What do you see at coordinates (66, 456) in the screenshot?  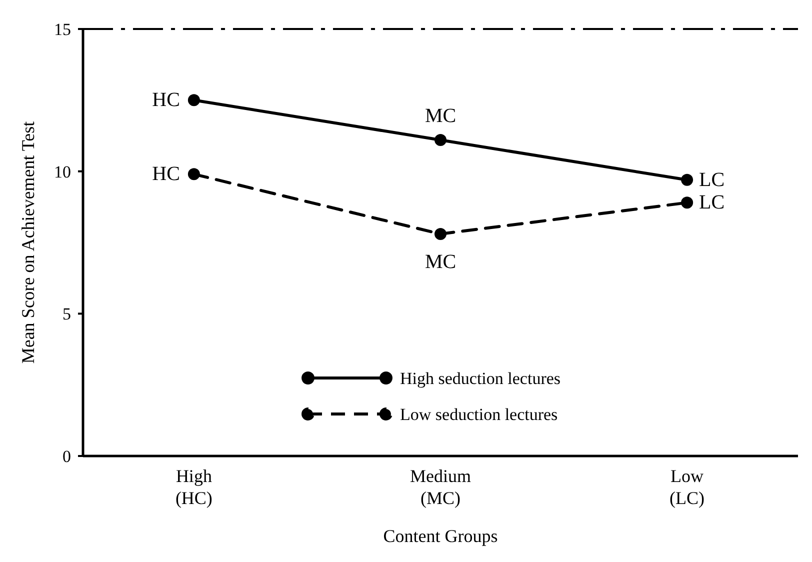 I see `y-tick-label: 0` at bounding box center [66, 456].